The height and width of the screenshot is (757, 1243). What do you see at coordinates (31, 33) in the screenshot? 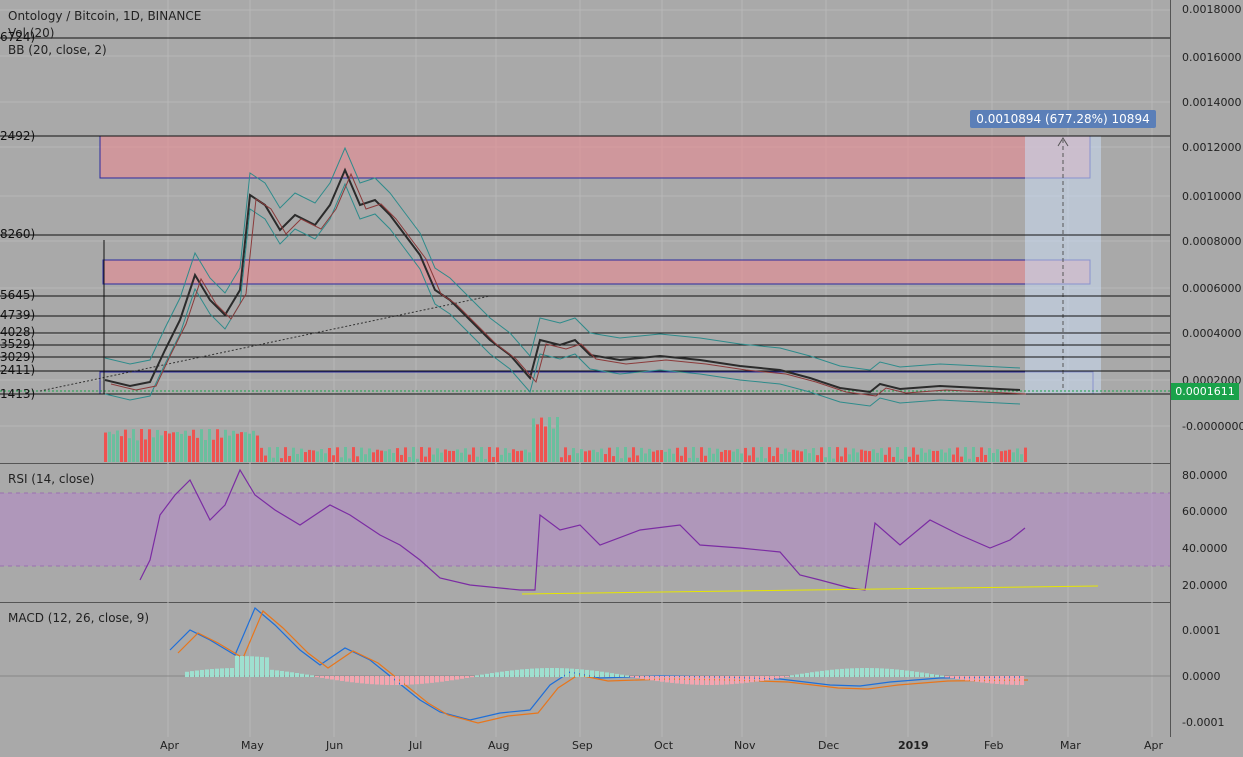
I see `vol-indicator-label: Vol (20)` at bounding box center [31, 33].